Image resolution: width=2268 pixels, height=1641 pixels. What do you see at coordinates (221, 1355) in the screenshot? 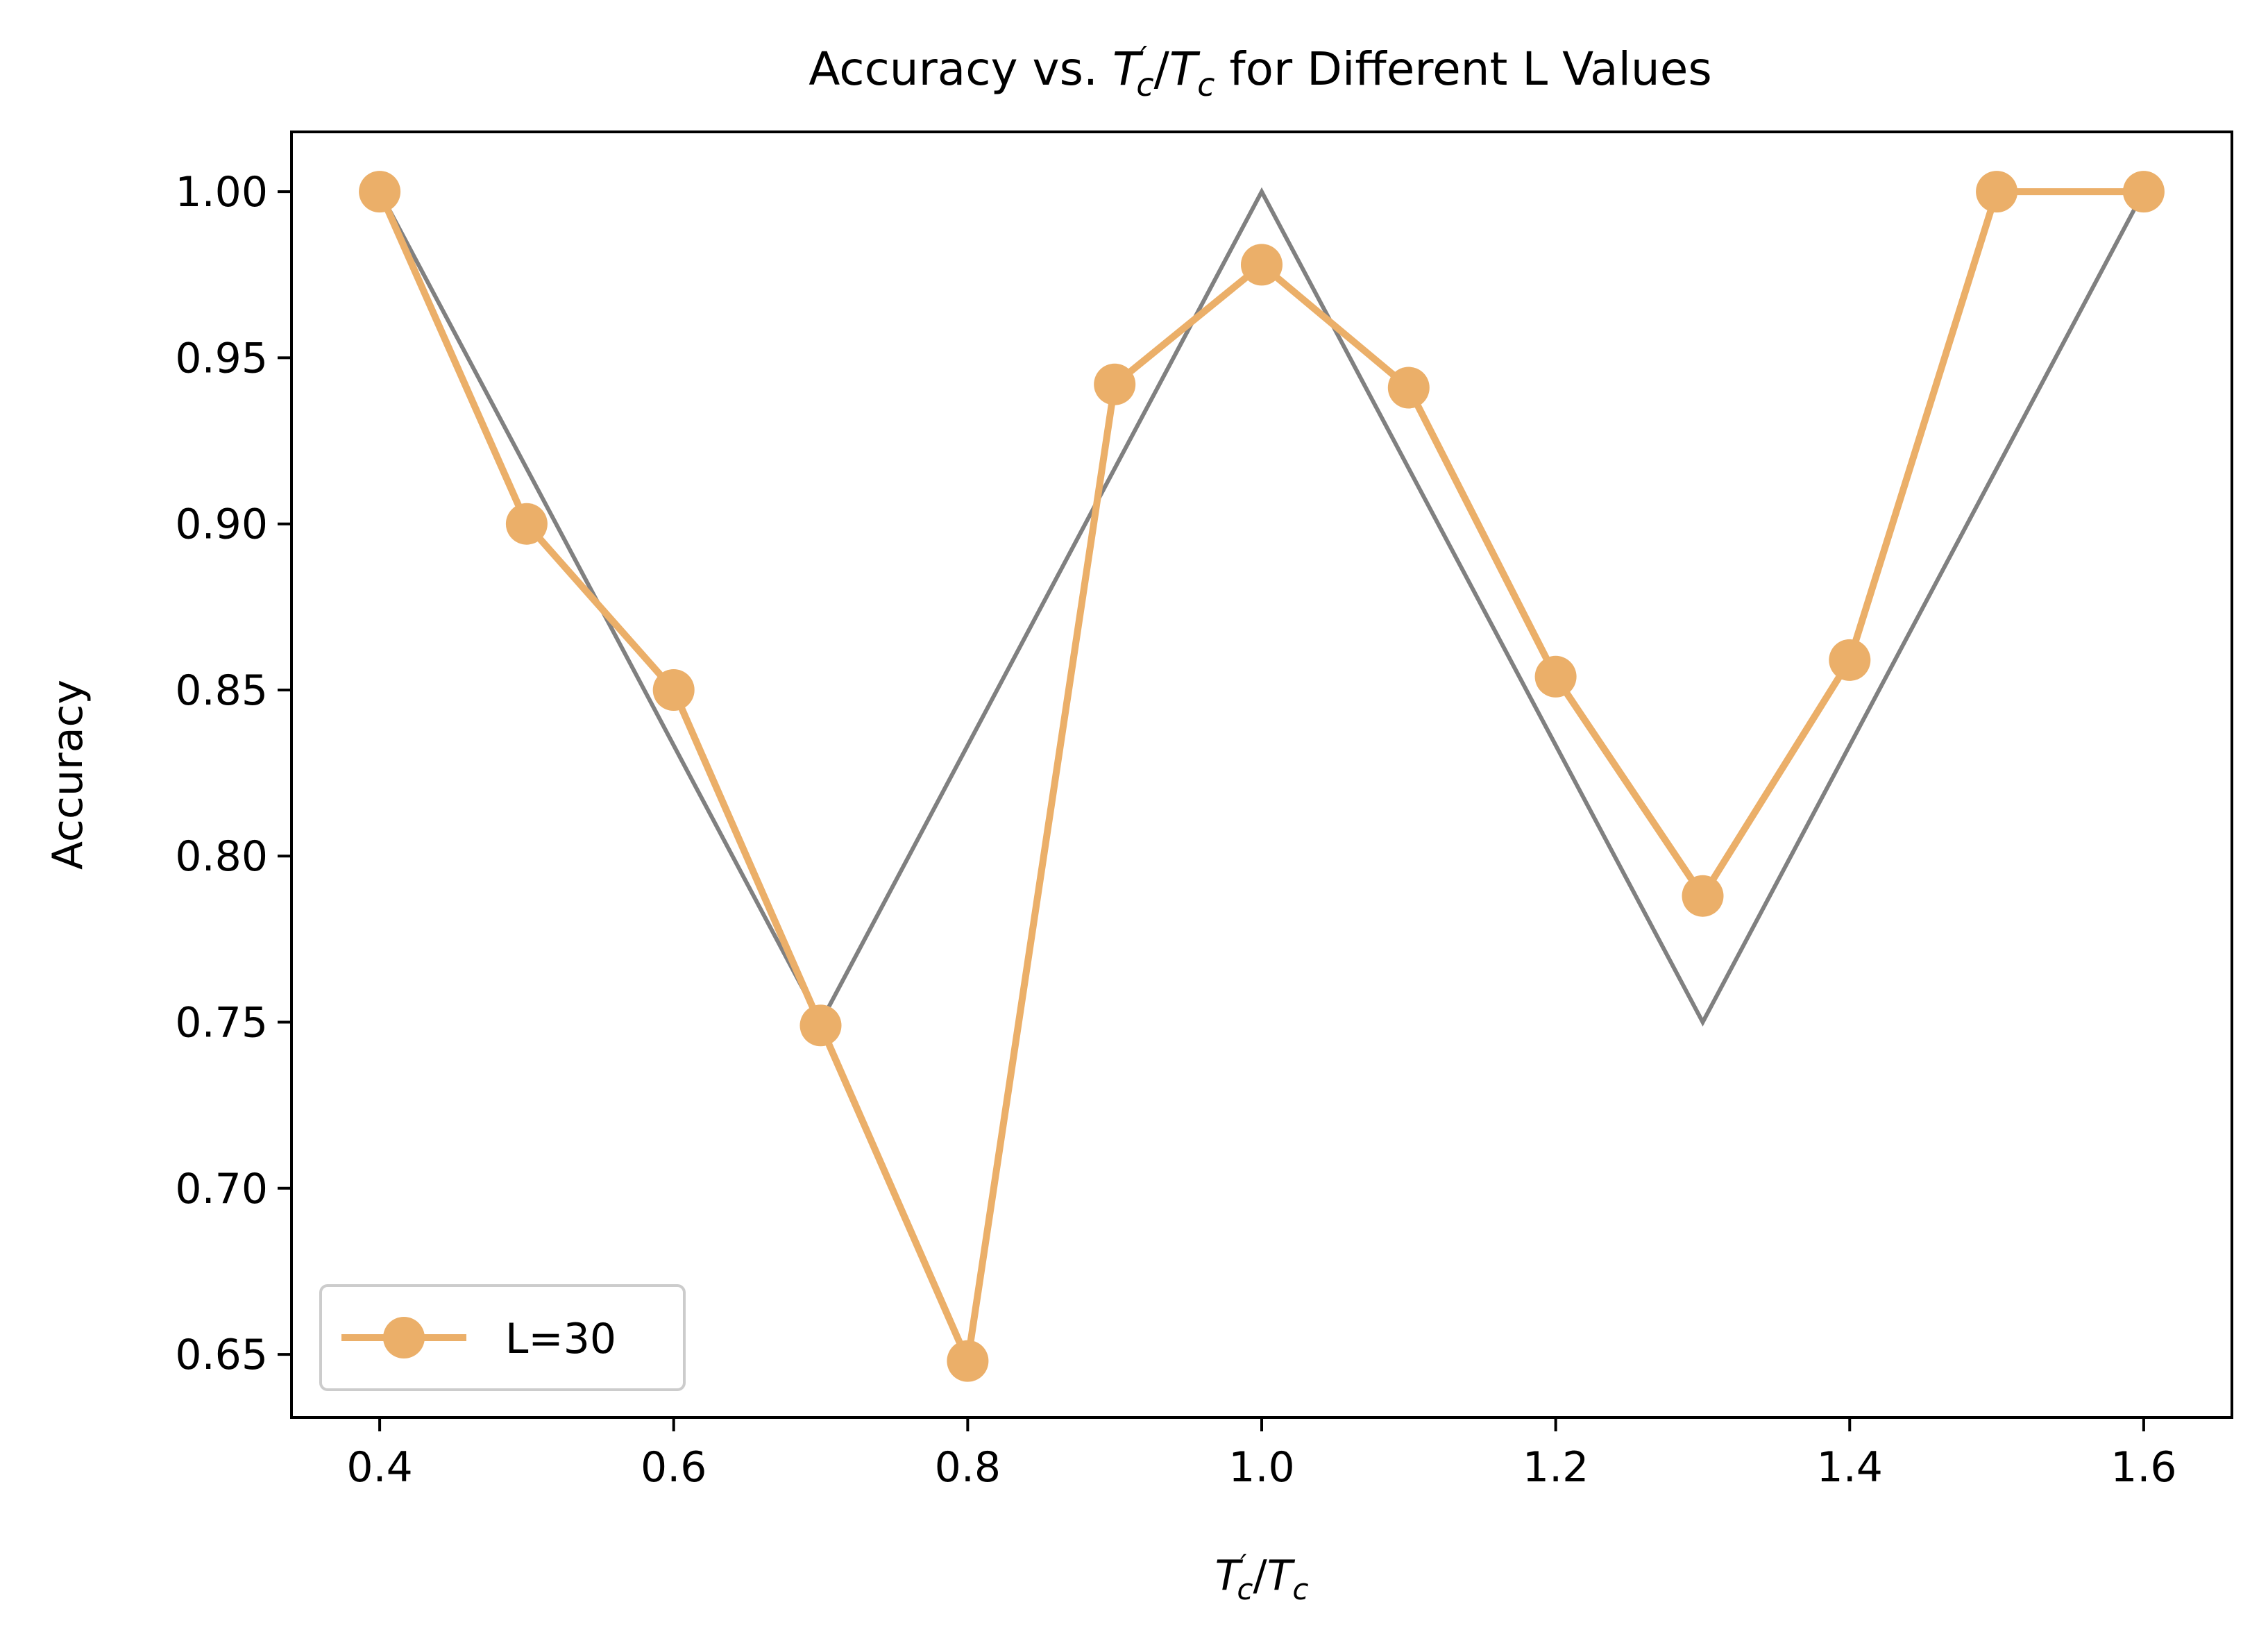
I see `y-tick-label: 0.65` at bounding box center [221, 1355].